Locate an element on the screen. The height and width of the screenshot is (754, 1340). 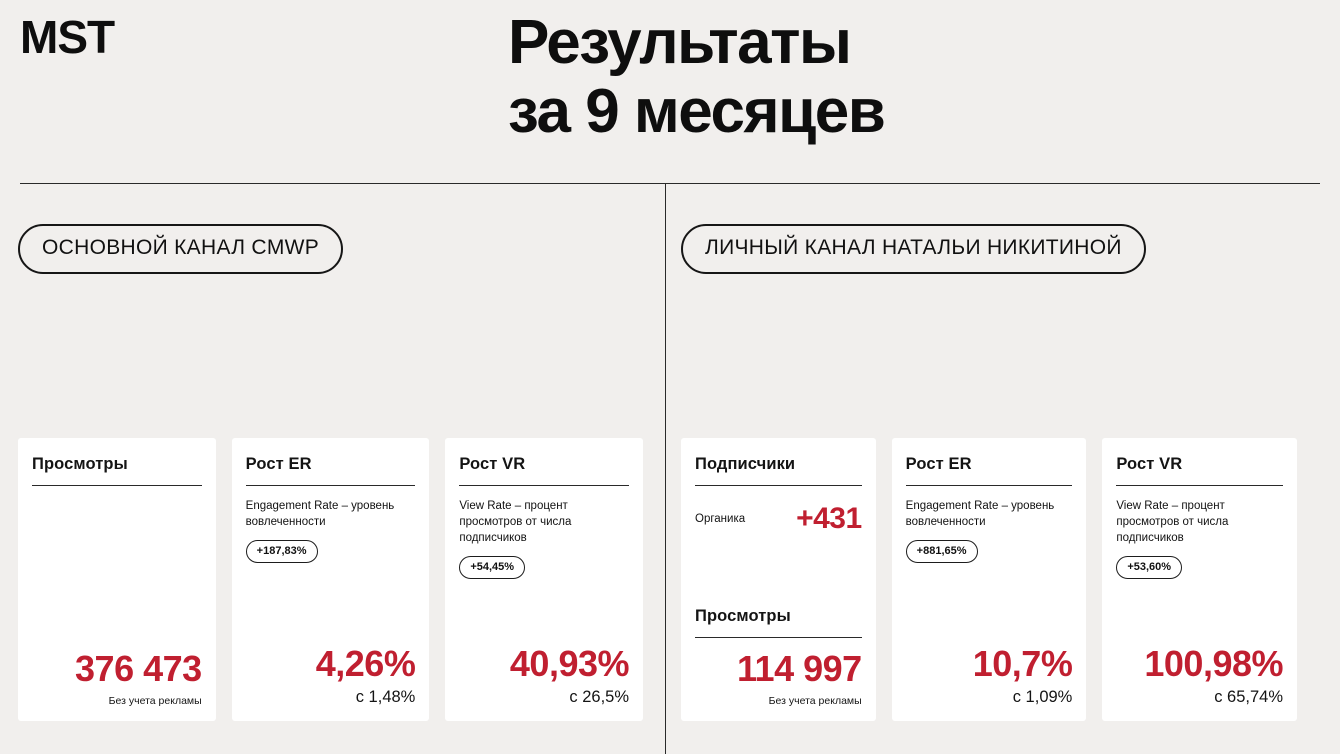
vr-value: 100,98% is located at coordinates (1214, 664).